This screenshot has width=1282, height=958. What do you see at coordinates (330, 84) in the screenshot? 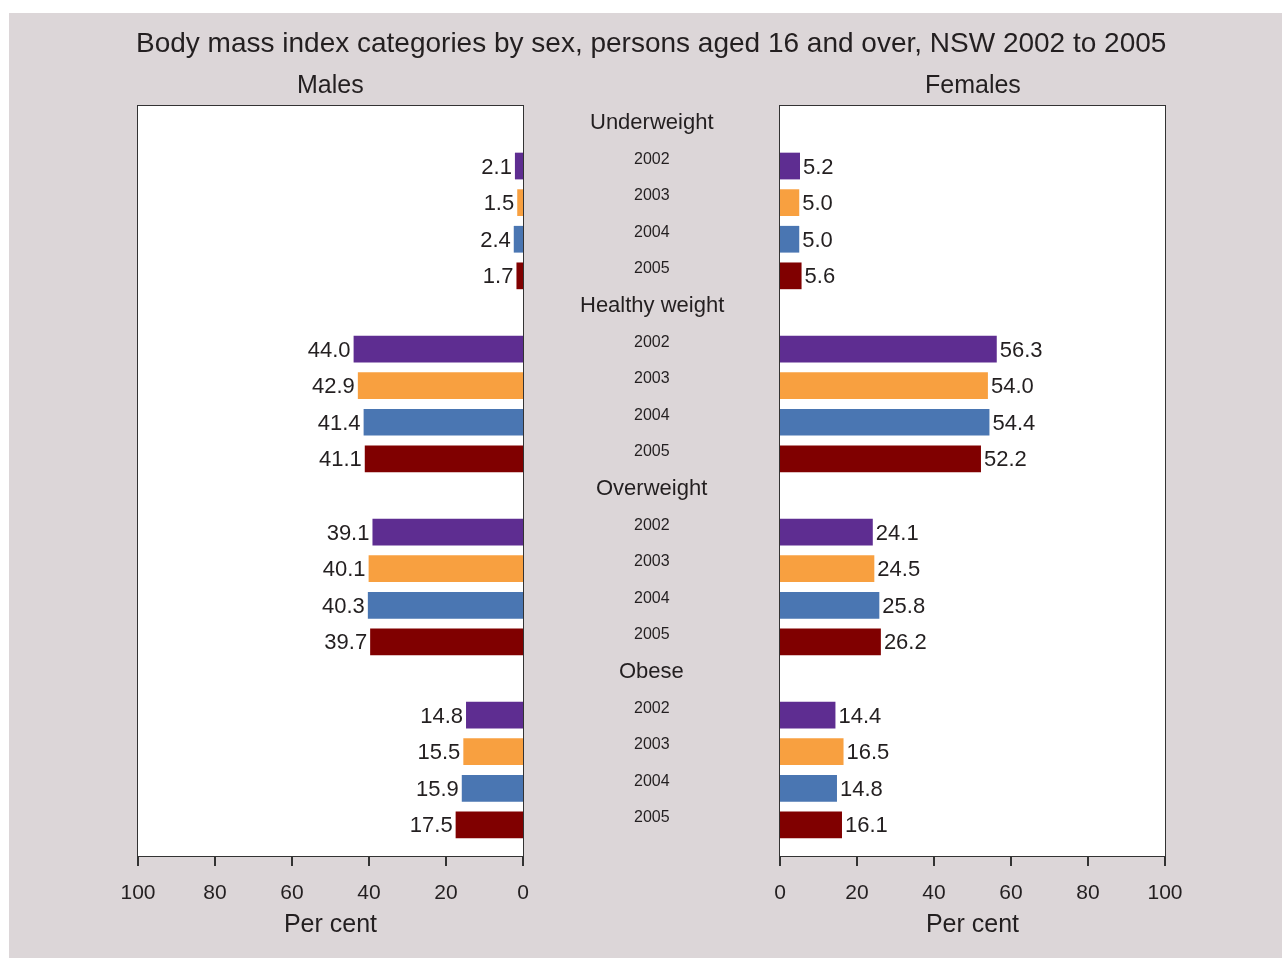
I see `chart-subtitle: Males` at bounding box center [330, 84].